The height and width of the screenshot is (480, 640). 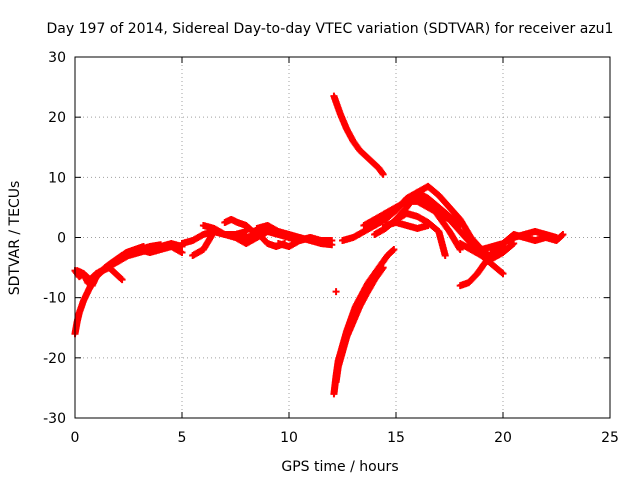 What do you see at coordinates (54, 299) in the screenshot?
I see `y-tick-label: -10` at bounding box center [54, 299].